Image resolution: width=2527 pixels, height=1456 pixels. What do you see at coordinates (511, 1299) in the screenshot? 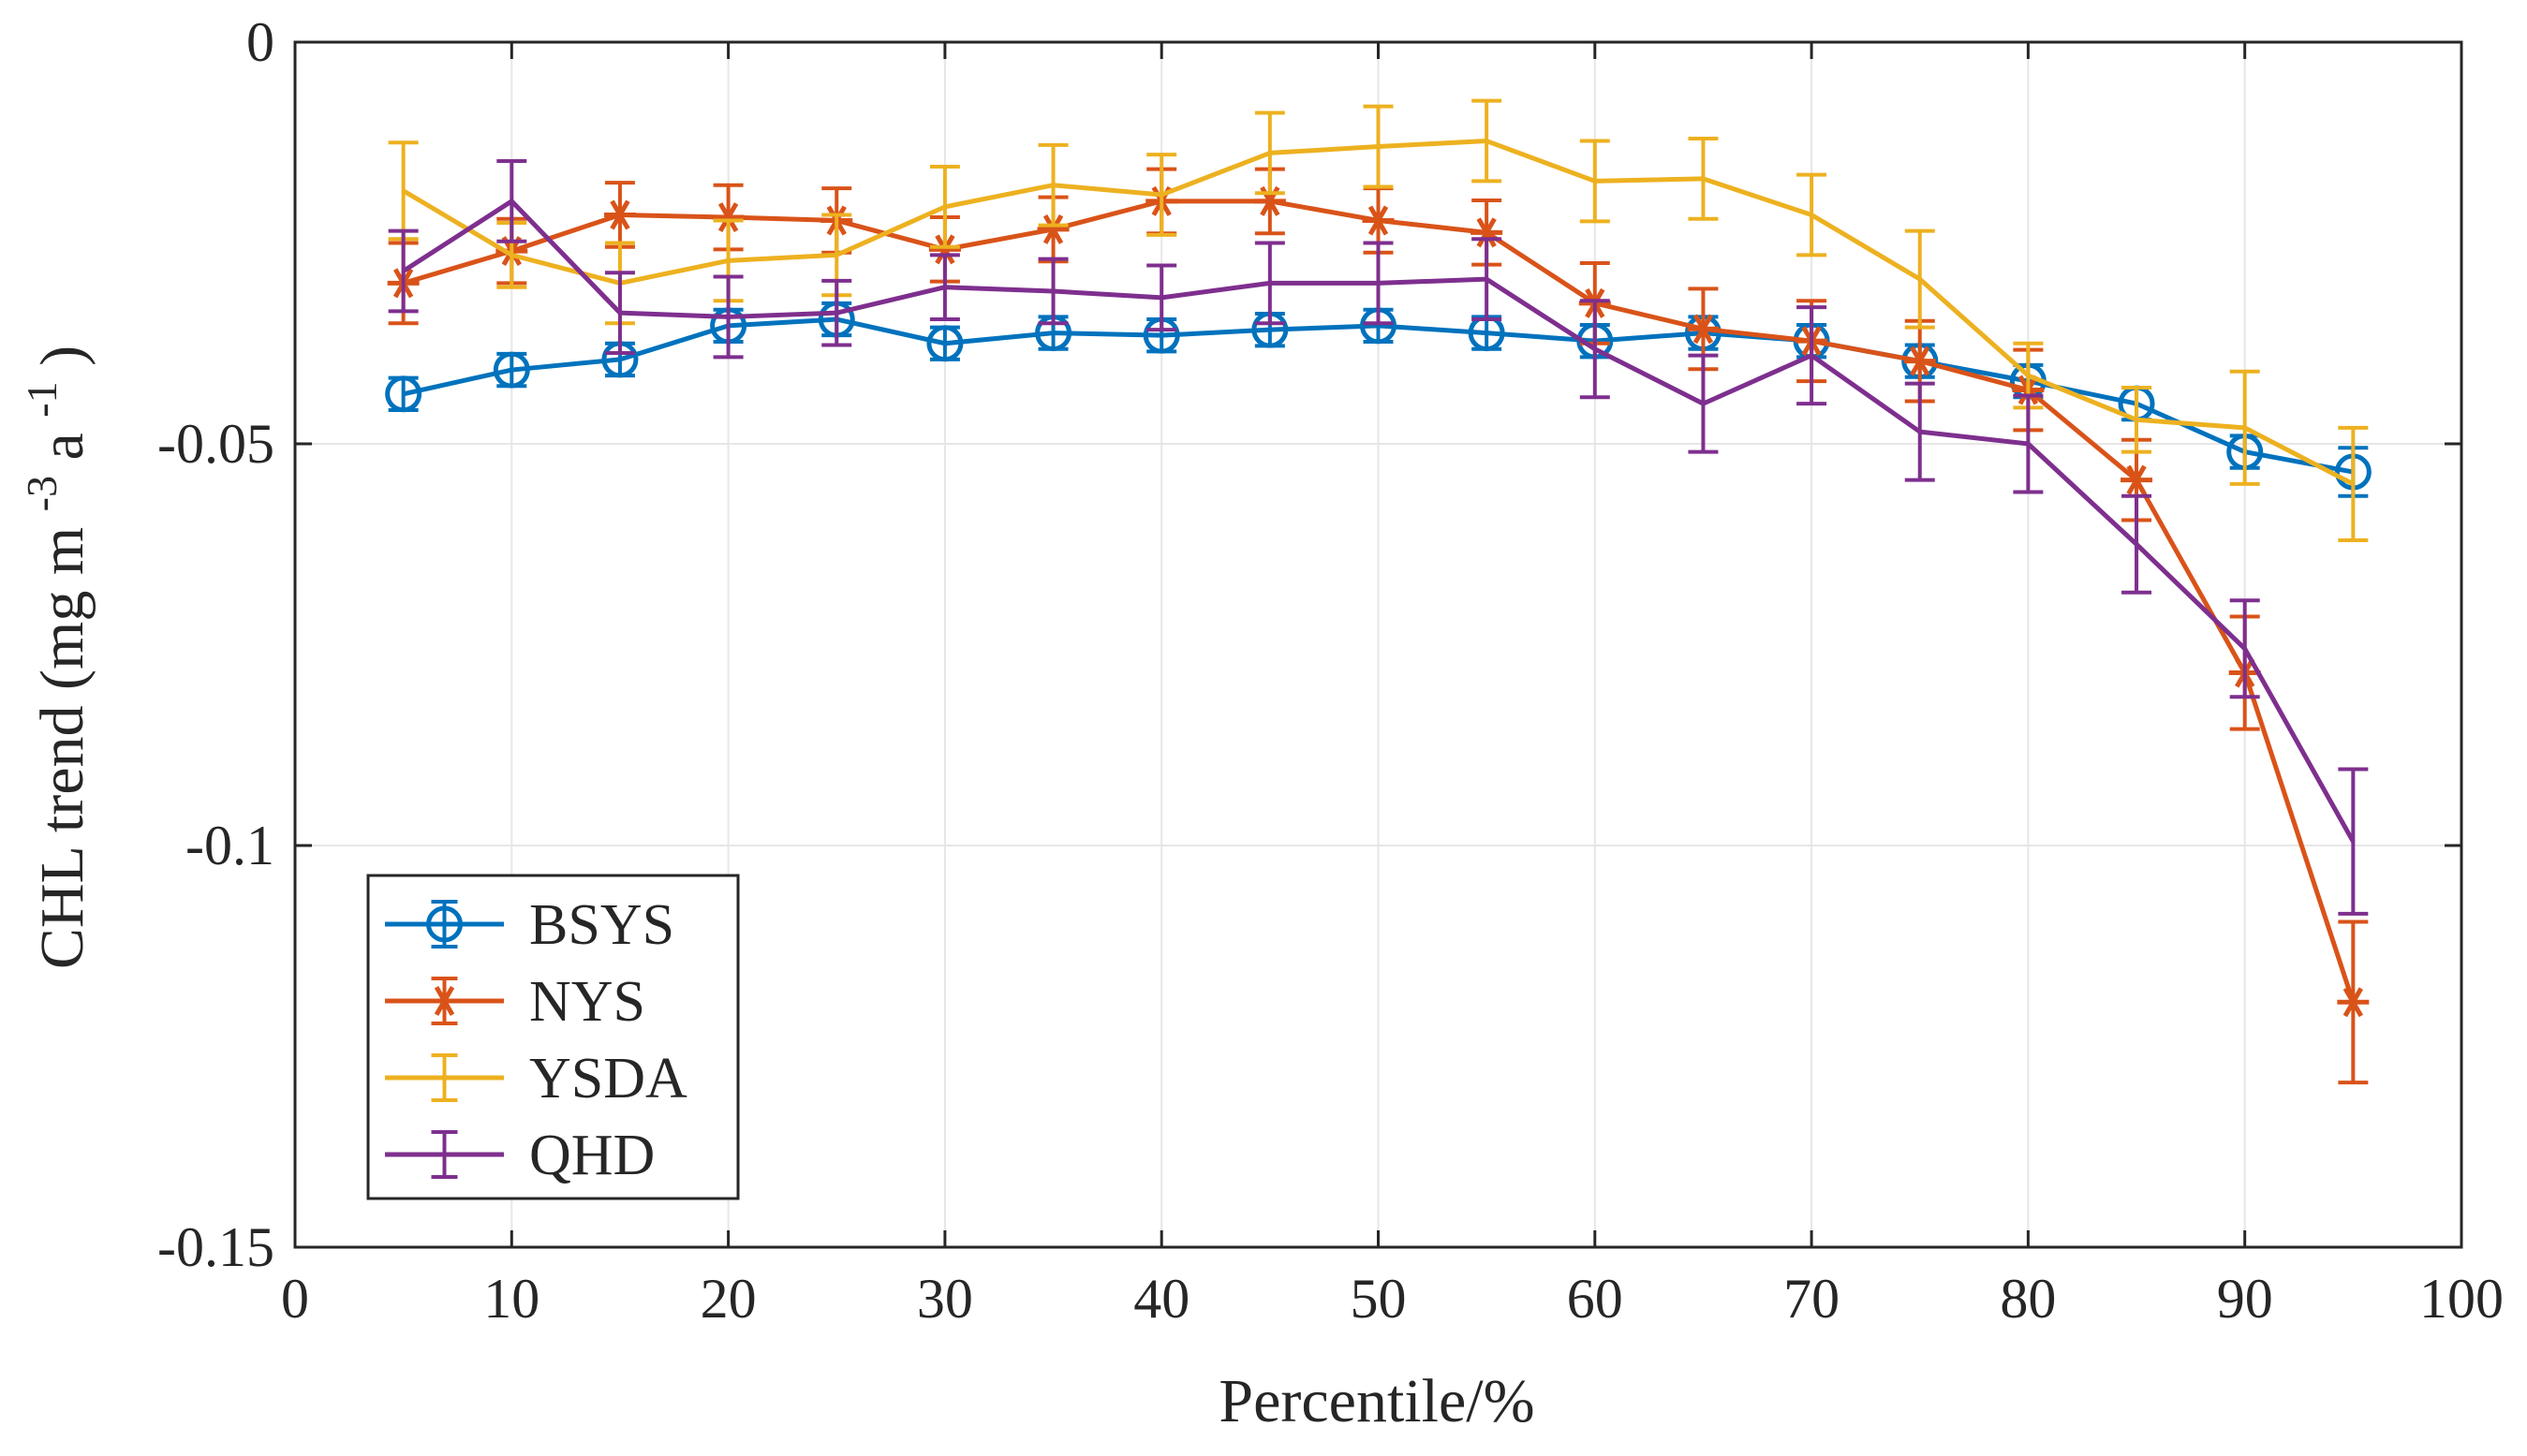
I see `x-tick-label: 10` at bounding box center [511, 1299].